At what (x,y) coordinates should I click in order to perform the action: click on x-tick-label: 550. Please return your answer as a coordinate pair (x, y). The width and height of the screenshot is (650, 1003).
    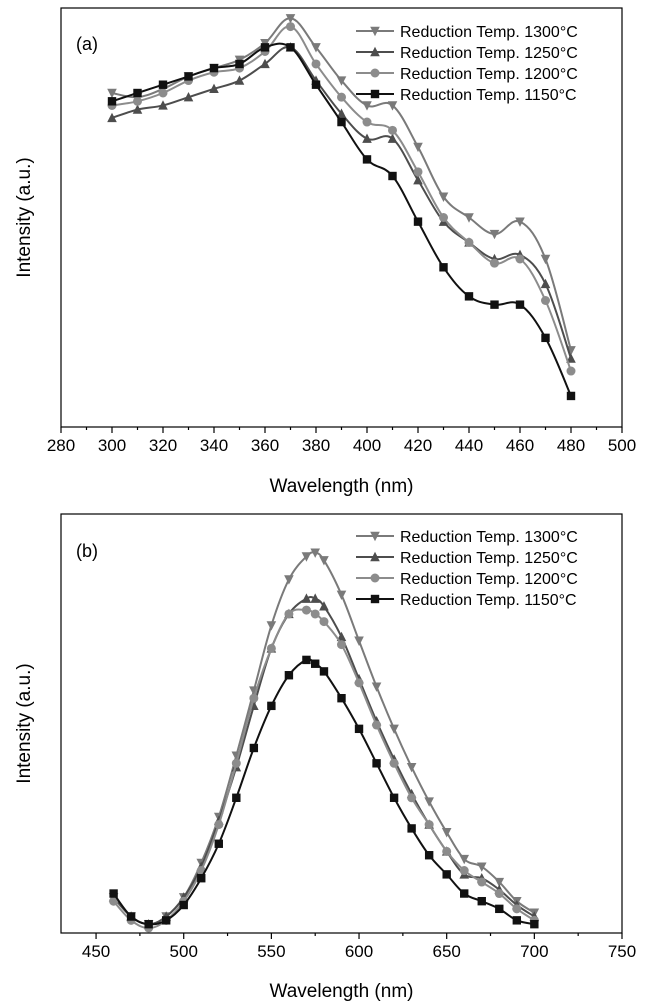
    Looking at the image, I should click on (271, 951).